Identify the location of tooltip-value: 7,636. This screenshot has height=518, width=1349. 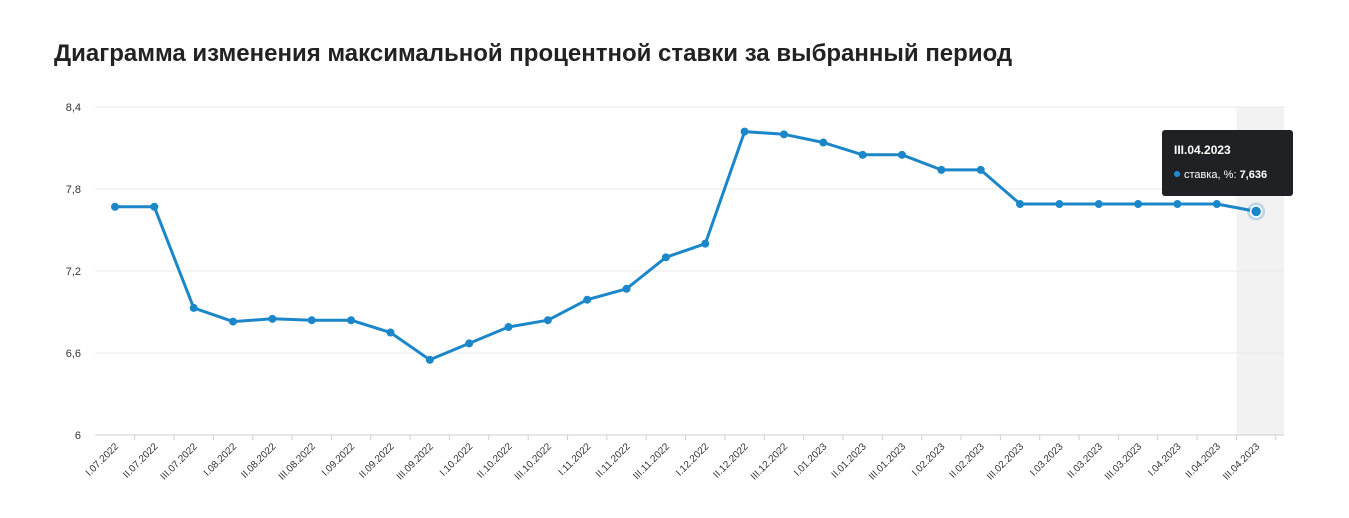
(1253, 175).